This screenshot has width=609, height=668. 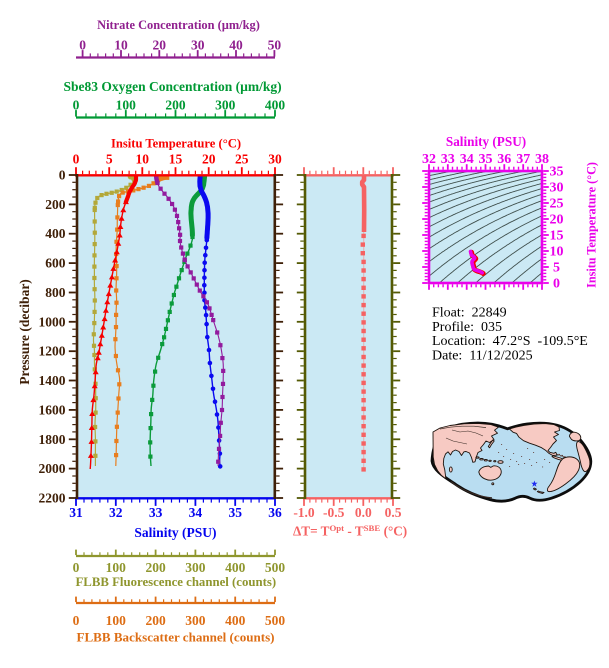 What do you see at coordinates (24, 332) in the screenshot?
I see `svg-text: Pressure (decibar)` at bounding box center [24, 332].